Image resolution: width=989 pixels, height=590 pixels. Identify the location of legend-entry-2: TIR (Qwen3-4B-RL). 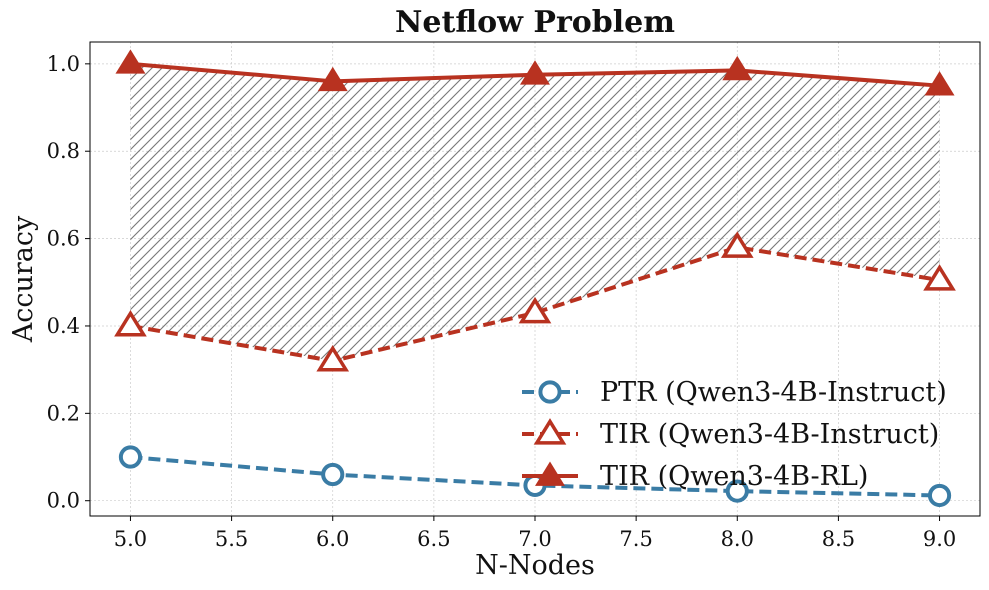
(695, 476).